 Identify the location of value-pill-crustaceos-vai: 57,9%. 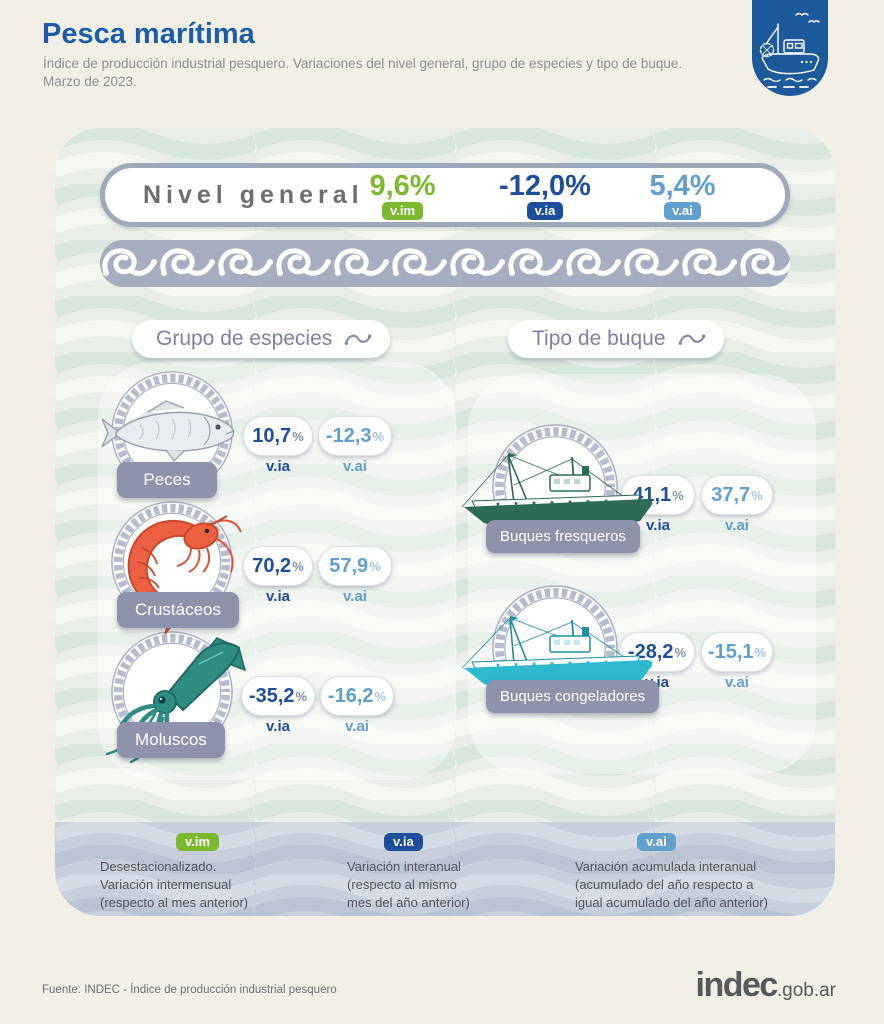
(355, 566).